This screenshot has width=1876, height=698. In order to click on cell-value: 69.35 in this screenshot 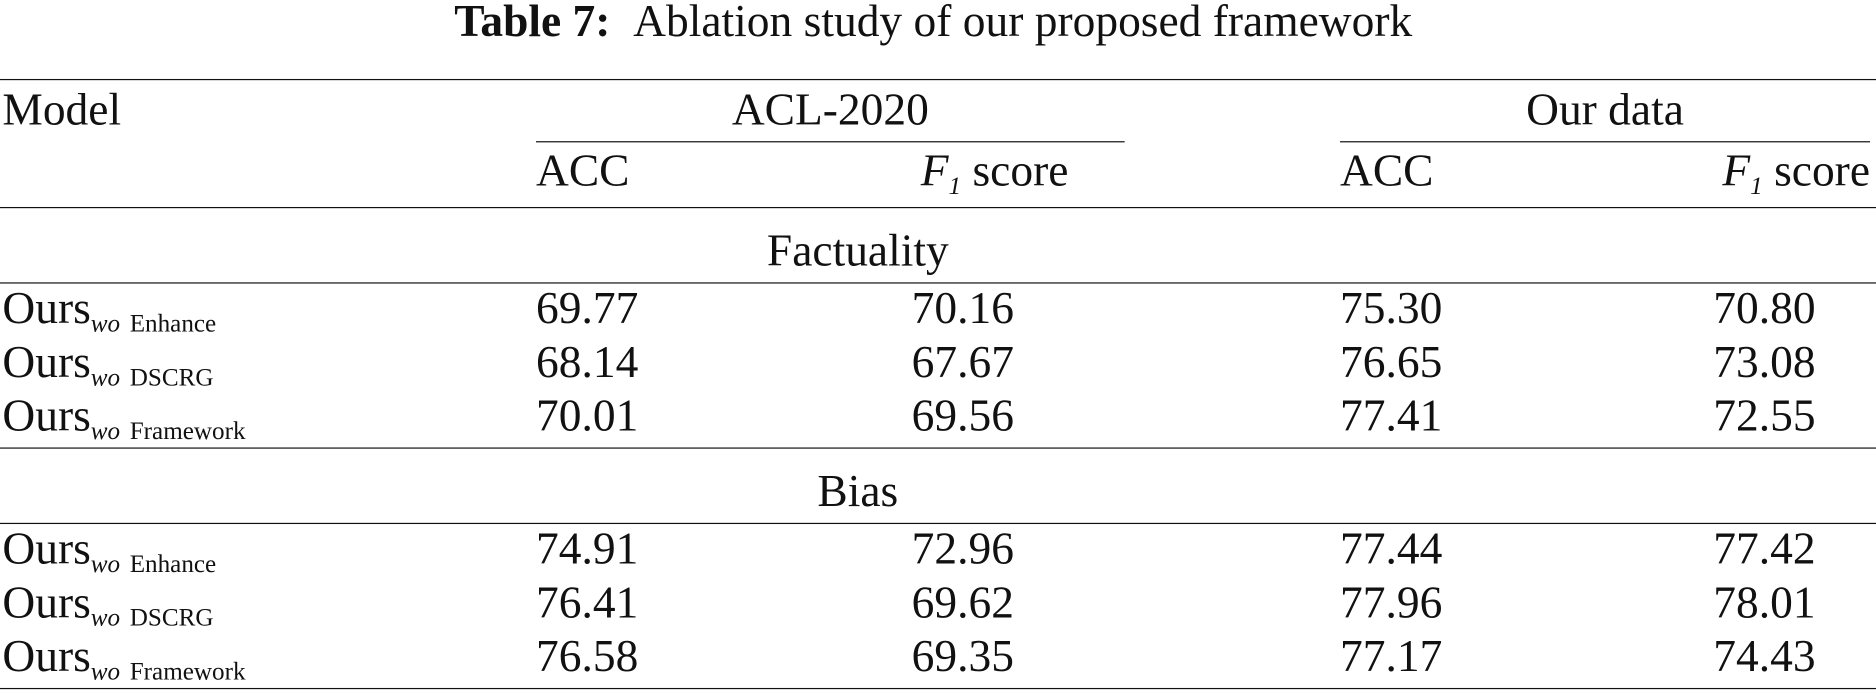, I will do `click(962, 656)`.